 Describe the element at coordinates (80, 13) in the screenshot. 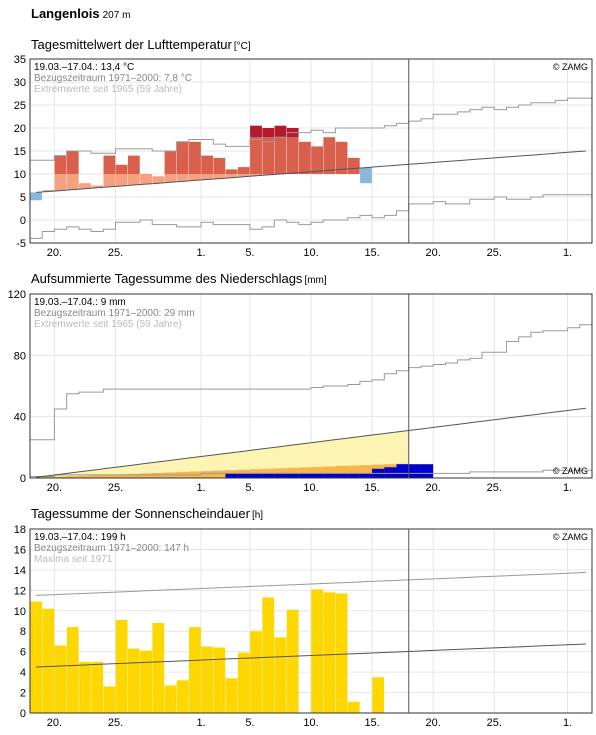

I see `station-header: Langenlois 207 m` at that location.